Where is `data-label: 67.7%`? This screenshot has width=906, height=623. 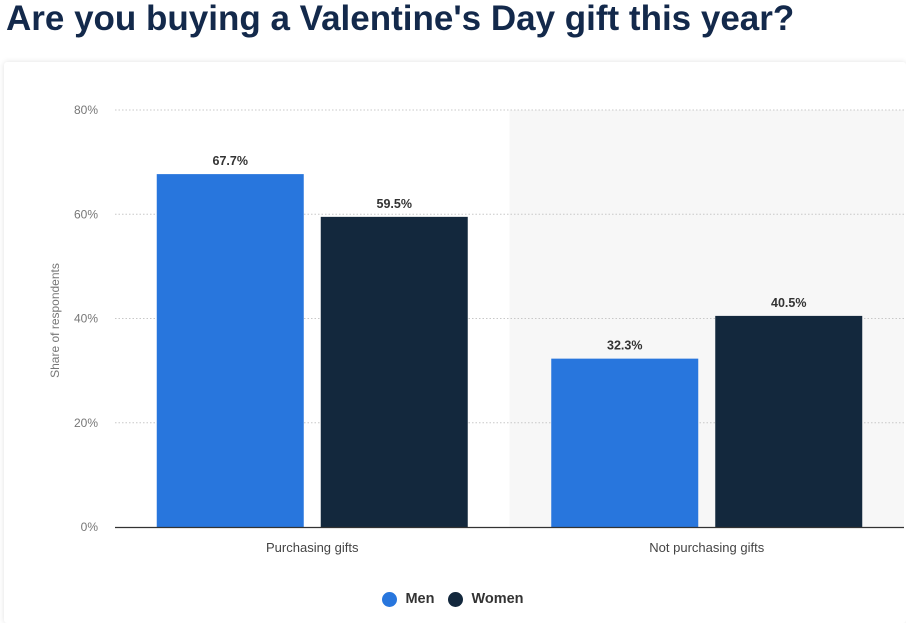 data-label: 67.7% is located at coordinates (230, 161).